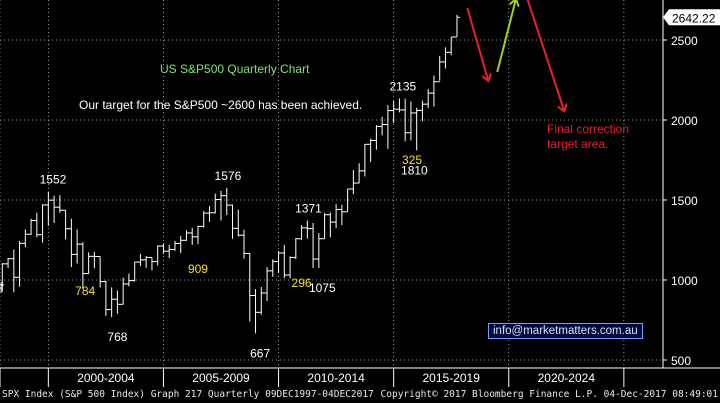 Image resolution: width=720 pixels, height=403 pixels. I want to click on y-tick-label: 2000, so click(684, 121).